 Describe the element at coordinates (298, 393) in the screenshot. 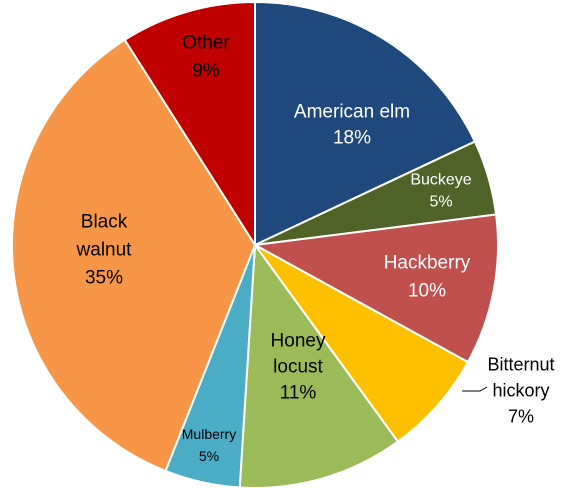

I see `percent-label-honey-locust: 11%` at that location.